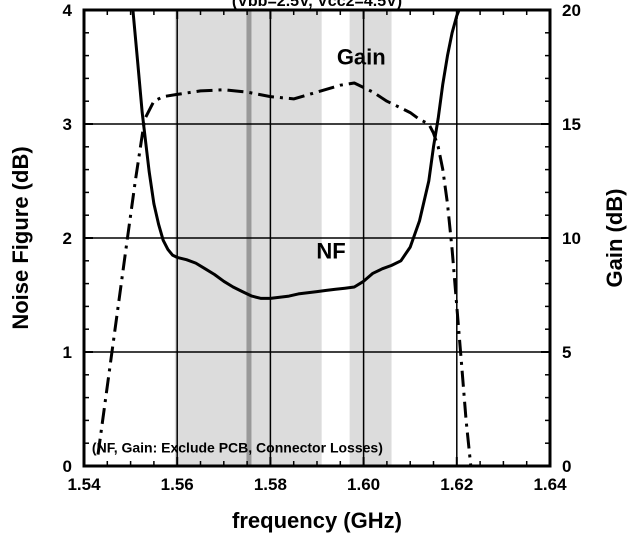 This screenshot has width=638, height=536. Describe the element at coordinates (20, 237) in the screenshot. I see `y-axis-left-title: Noise Figure (dB)` at that location.